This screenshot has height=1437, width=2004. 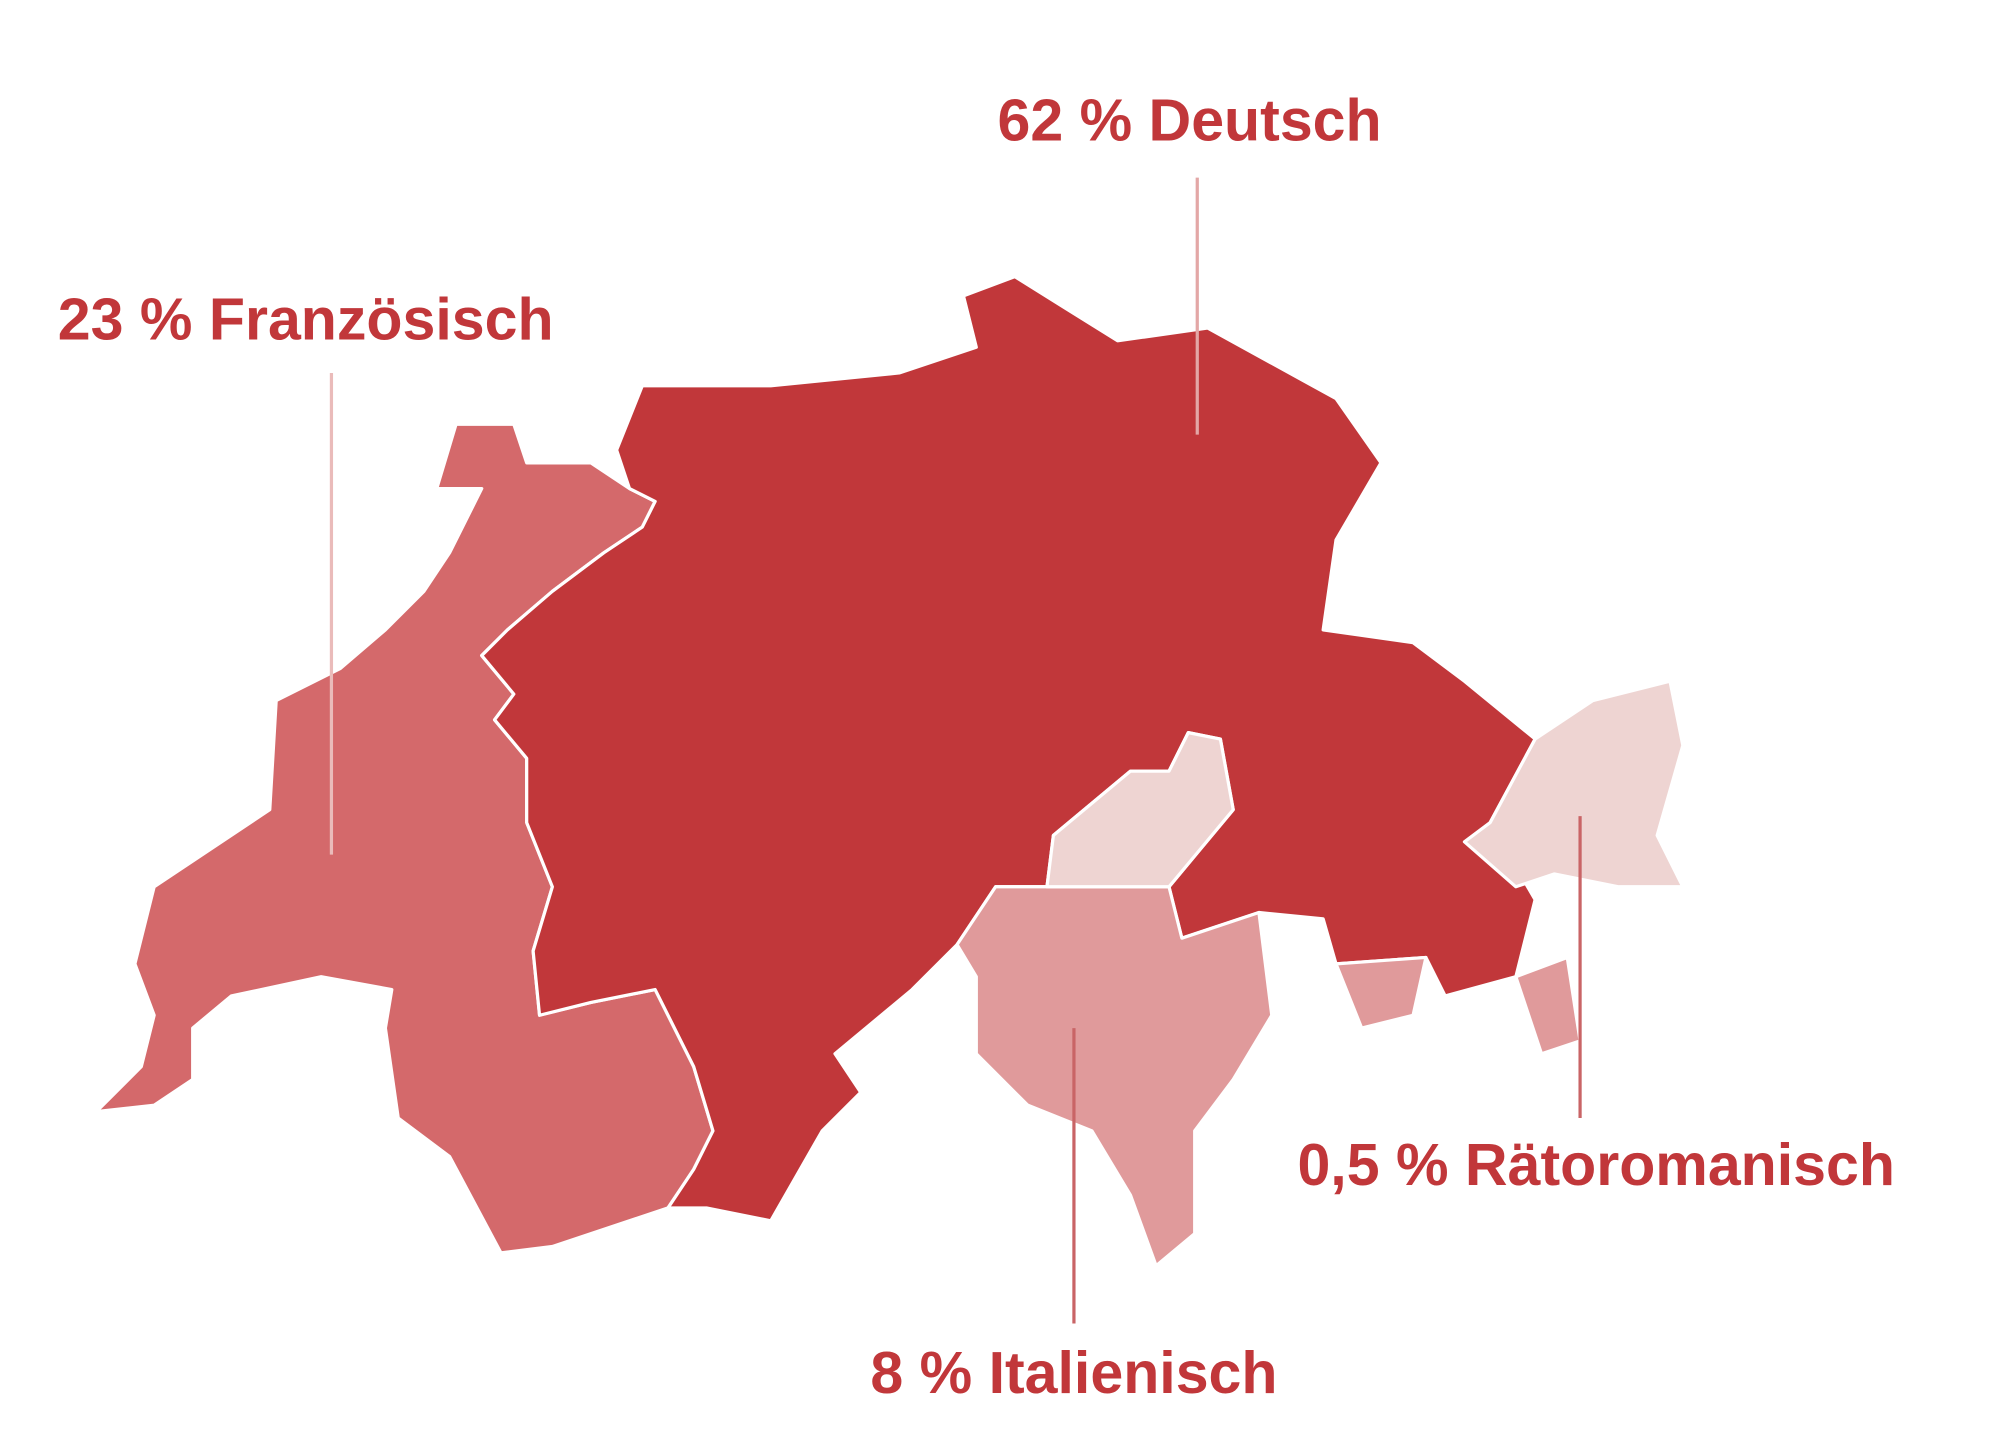 I want to click on label-raetoromanisch: 0,5 % Rätoromanisch, so click(x=1596, y=1165).